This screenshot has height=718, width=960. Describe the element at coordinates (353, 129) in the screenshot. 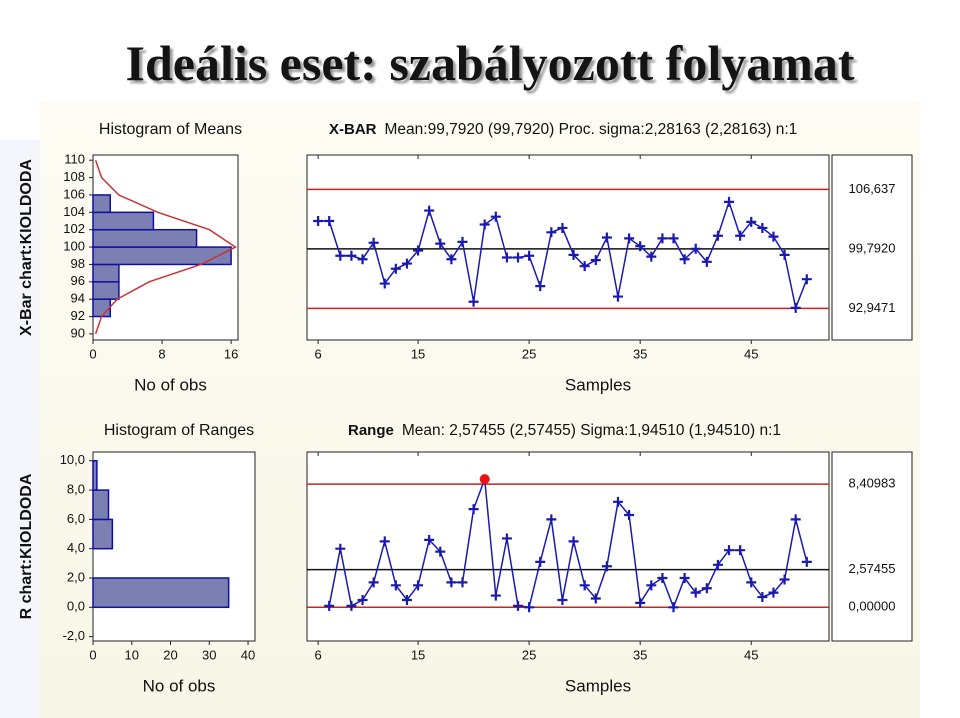

I see `chart-label: X-BAR` at that location.